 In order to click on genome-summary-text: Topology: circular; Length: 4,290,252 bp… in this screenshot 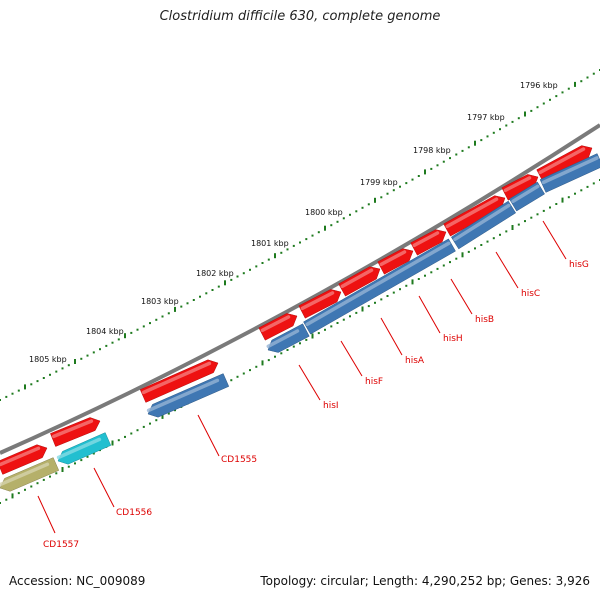, I will do `click(425, 581)`.